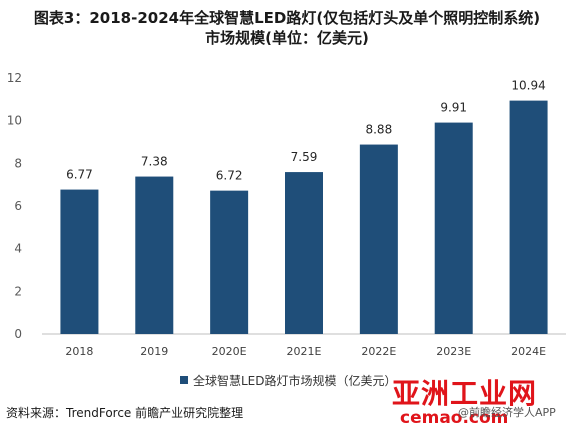 The height and width of the screenshot is (434, 574). Describe the element at coordinates (18, 334) in the screenshot. I see `y-tick-label: 0` at that location.